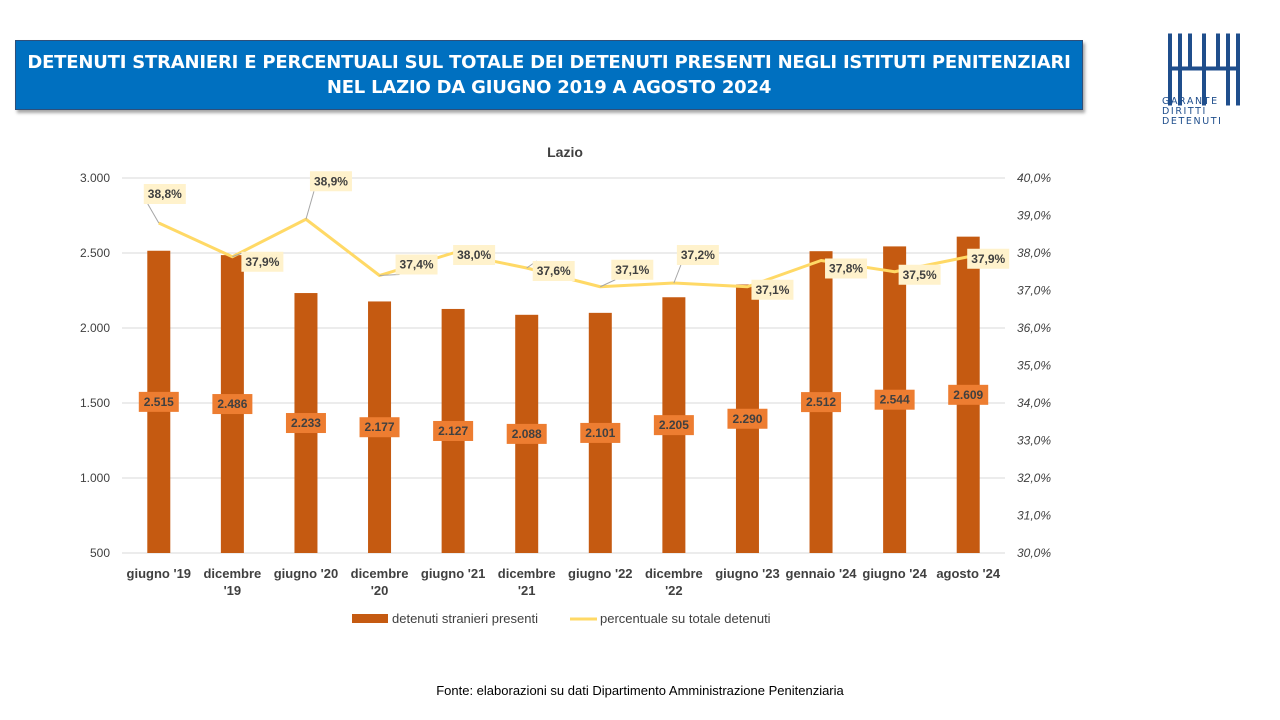 The image size is (1280, 720). I want to click on svg-text: 2.609, so click(968, 395).